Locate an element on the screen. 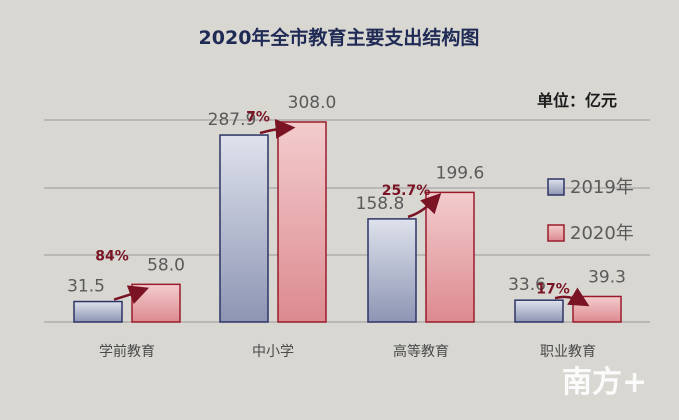  value-label-2020: 39.3 is located at coordinates (607, 277).